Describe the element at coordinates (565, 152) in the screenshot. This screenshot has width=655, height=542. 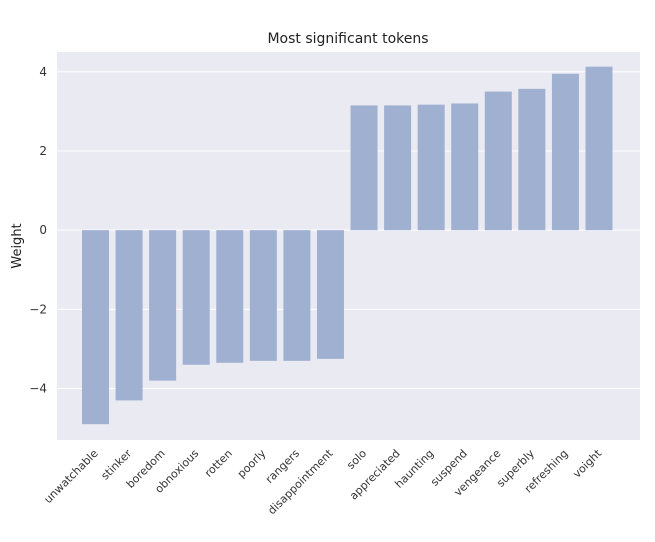
I see `bar-refreshing` at that location.